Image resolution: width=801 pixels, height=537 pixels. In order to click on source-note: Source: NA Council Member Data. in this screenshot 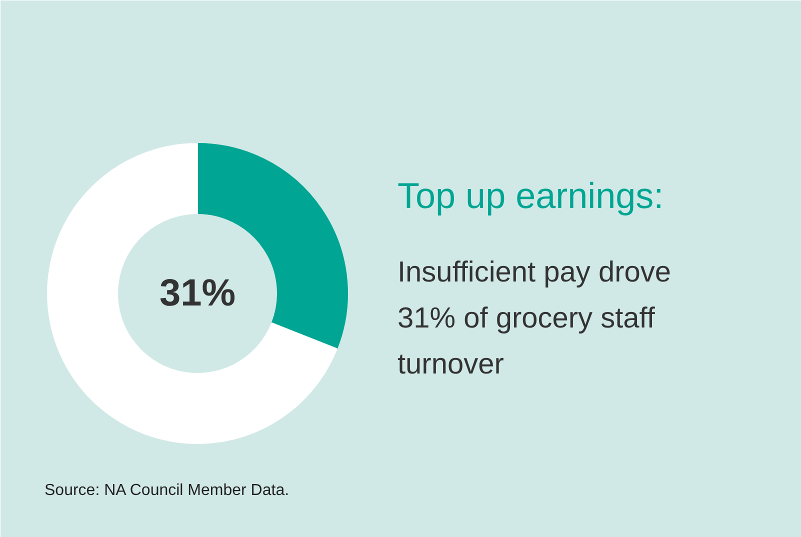, I will do `click(167, 490)`.